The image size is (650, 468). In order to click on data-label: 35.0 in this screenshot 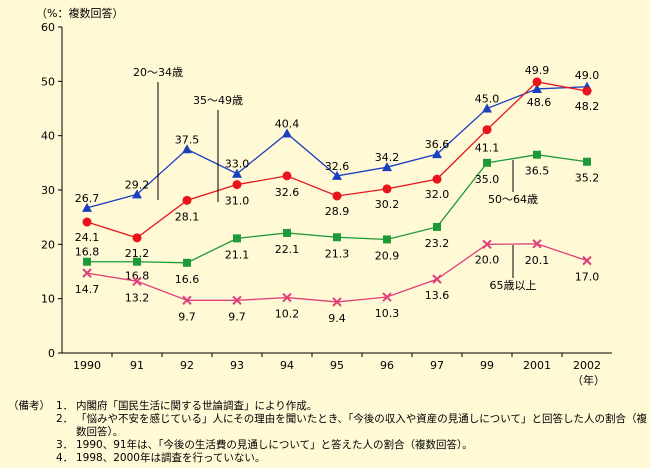, I will do `click(487, 179)`.